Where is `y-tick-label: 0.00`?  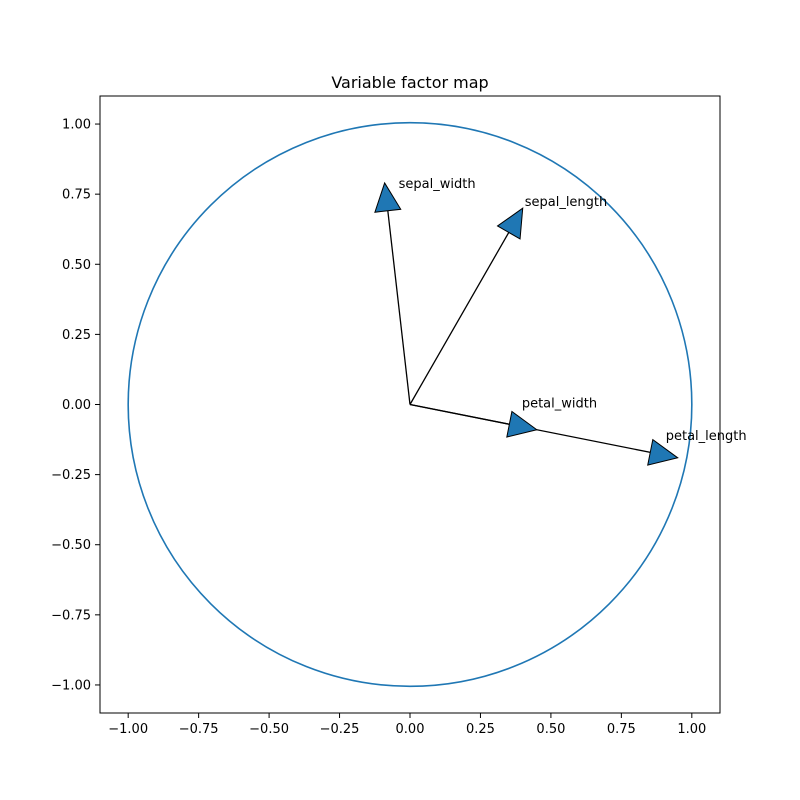
y-tick-label: 0.00 is located at coordinates (76, 405).